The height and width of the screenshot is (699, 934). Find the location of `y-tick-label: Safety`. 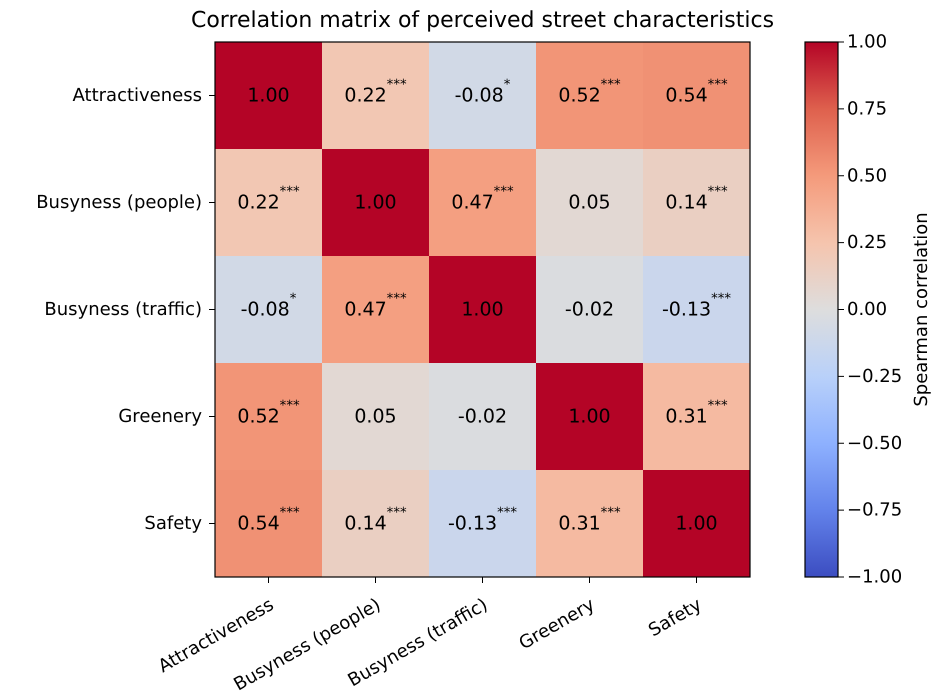

y-tick-label: Safety is located at coordinates (173, 523).